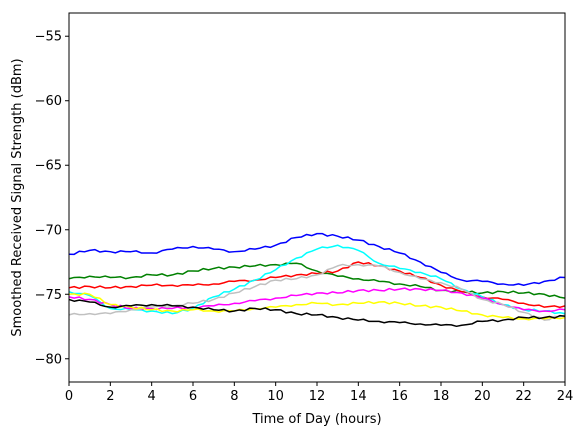  I want to click on y-tick-label: −80, so click(48, 359).